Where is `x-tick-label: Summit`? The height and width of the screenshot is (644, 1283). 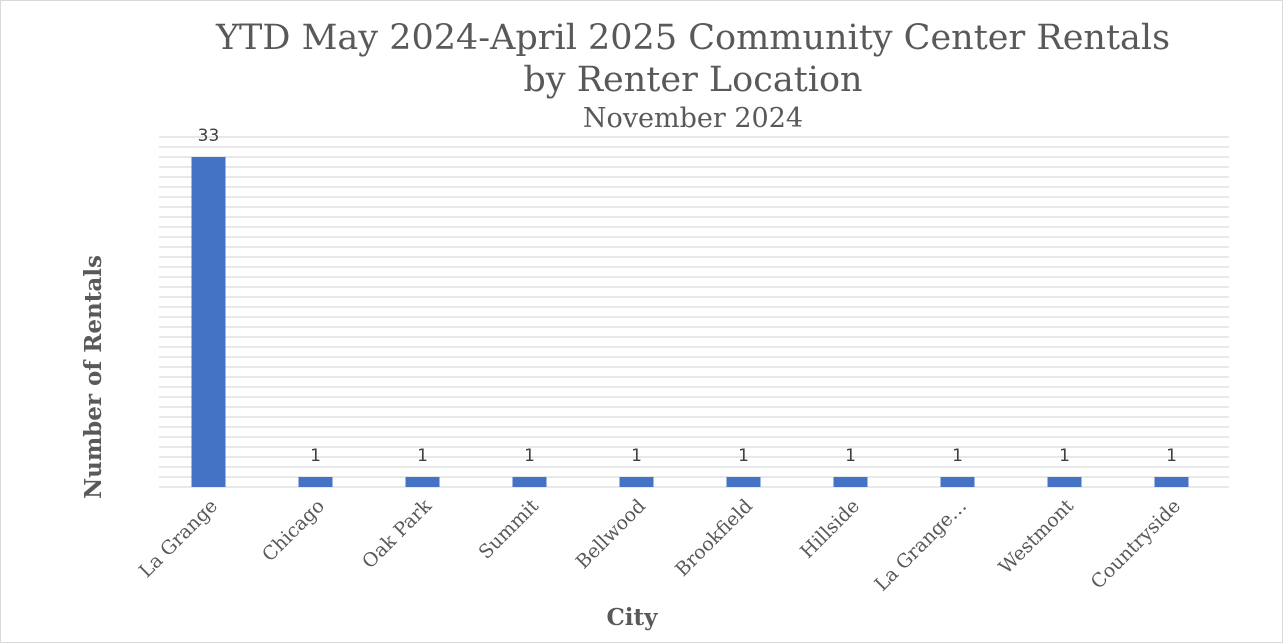 x-tick-label: Summit is located at coordinates (508, 529).